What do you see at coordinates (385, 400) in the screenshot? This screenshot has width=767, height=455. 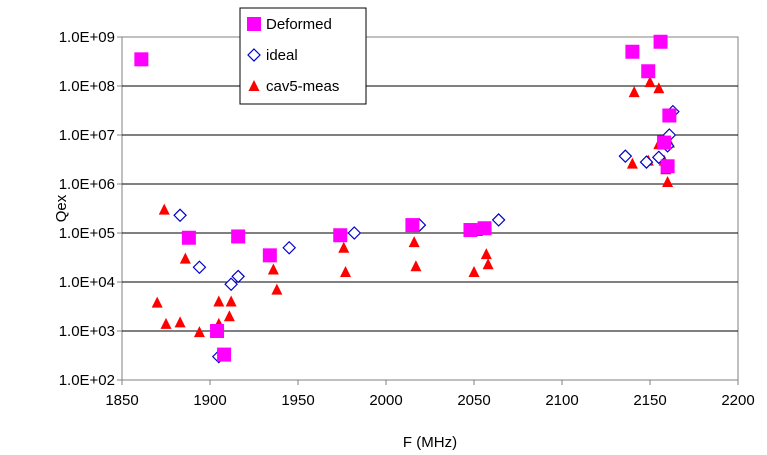 I see `x-tick-label: 2000` at bounding box center [385, 400].